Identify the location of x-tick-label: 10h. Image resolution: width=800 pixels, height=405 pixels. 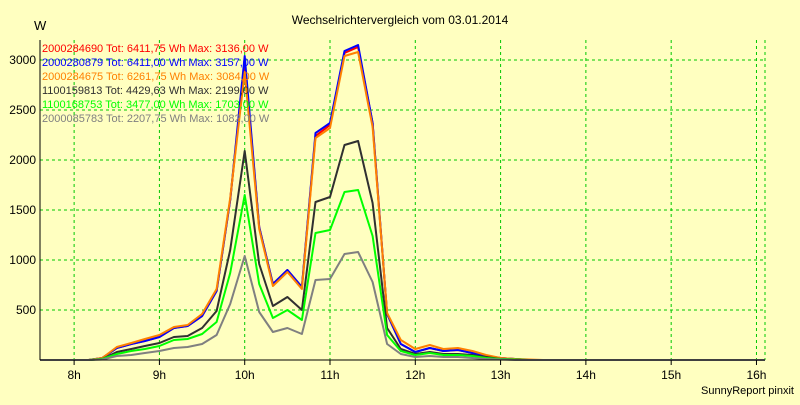
(245, 375).